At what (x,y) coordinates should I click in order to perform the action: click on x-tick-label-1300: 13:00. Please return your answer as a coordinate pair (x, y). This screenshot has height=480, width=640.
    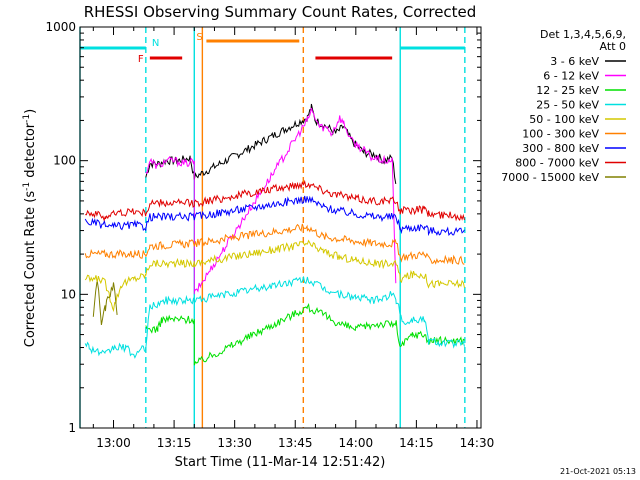
    Looking at the image, I should click on (113, 443).